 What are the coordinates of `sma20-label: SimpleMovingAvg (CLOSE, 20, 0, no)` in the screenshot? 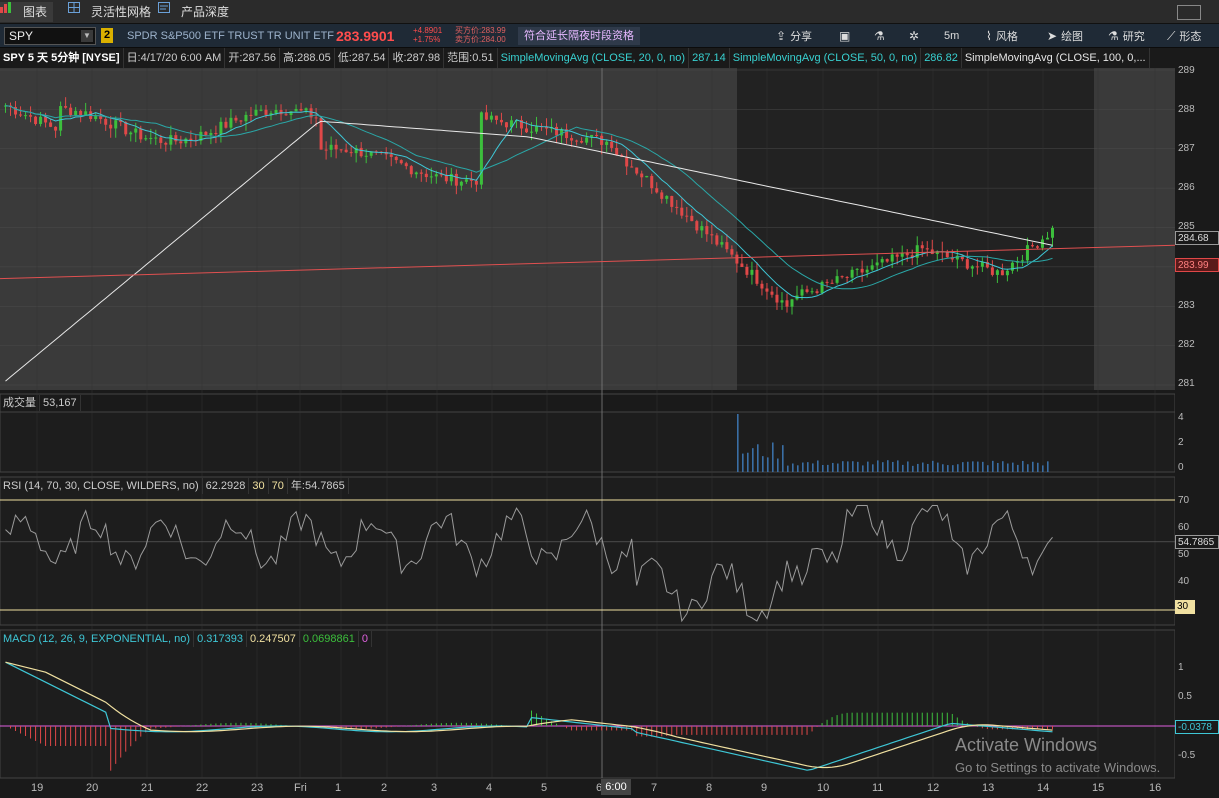 It's located at (594, 58).